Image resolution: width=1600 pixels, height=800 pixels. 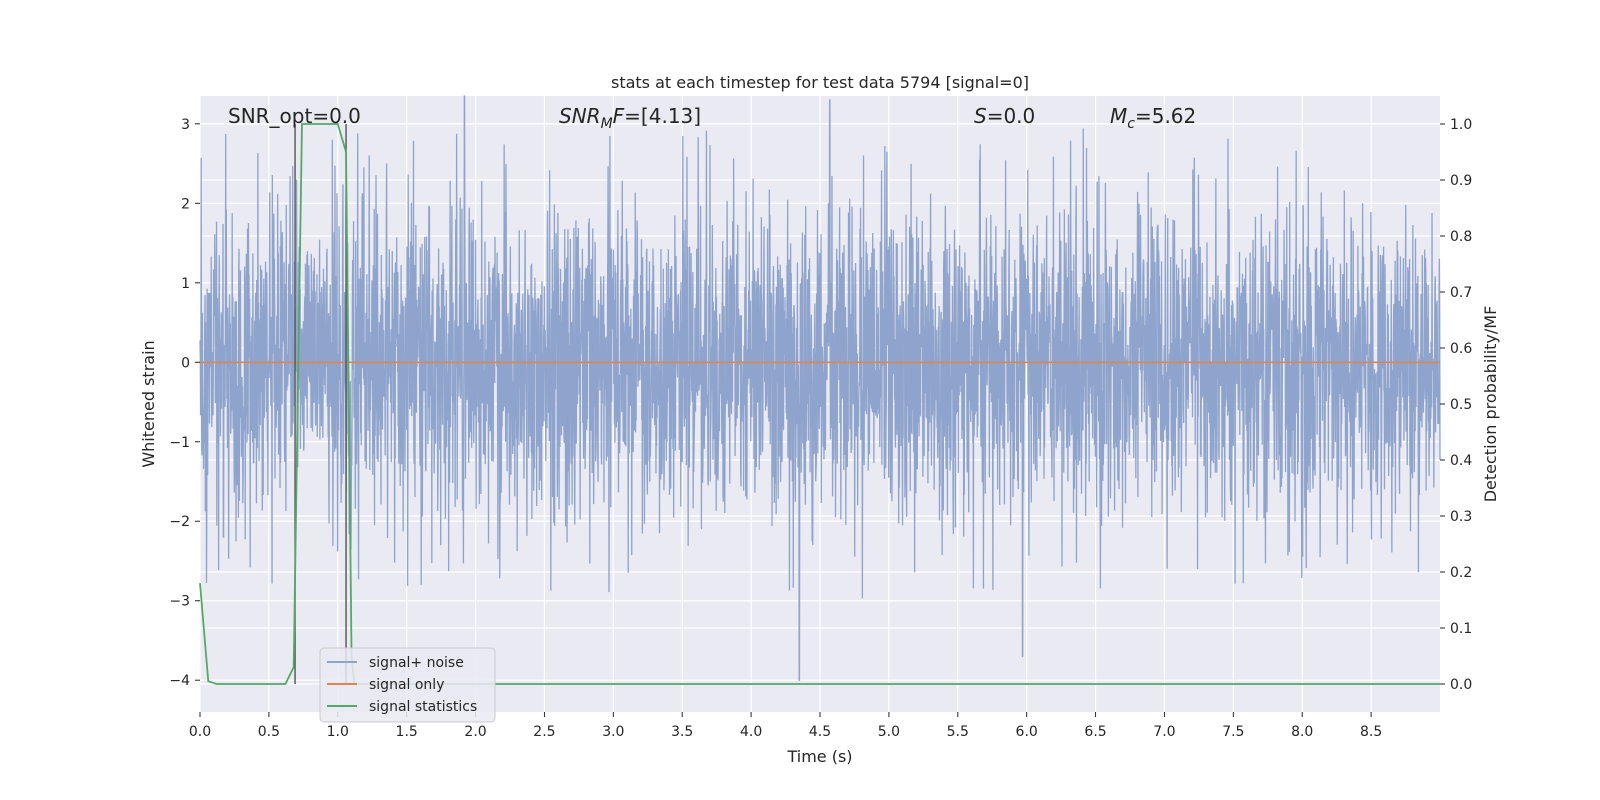 What do you see at coordinates (1461, 293) in the screenshot?
I see `y2-tick-label: 0.7` at bounding box center [1461, 293].